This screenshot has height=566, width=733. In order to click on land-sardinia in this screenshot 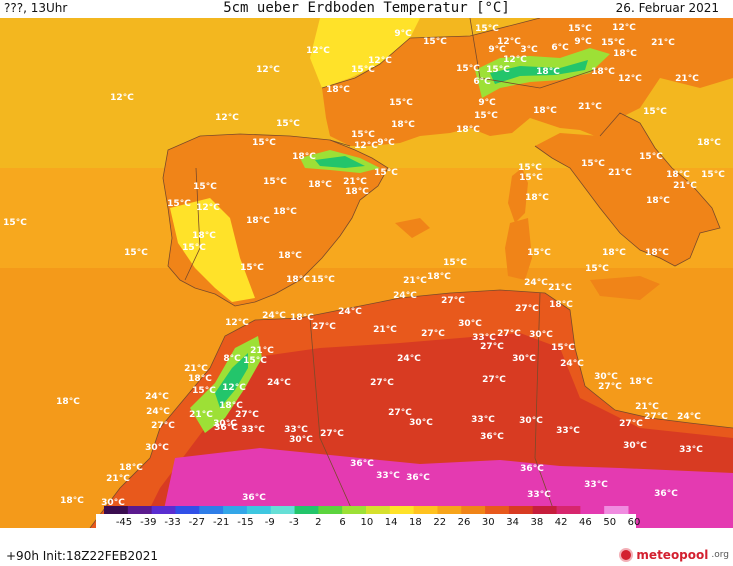, I will do `click(518, 249)`.